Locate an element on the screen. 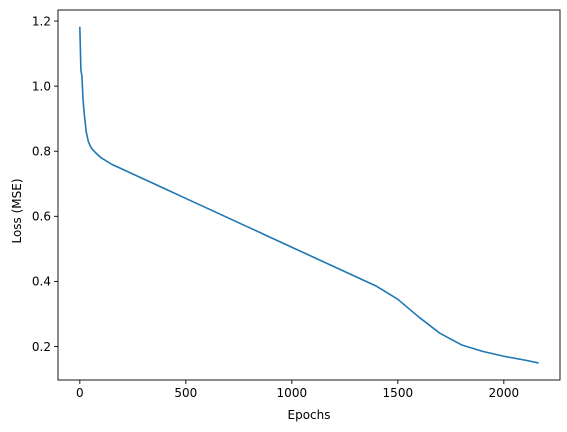 The width and height of the screenshot is (567, 432). y-axis-label: Loss (MSE) is located at coordinates (17, 210).